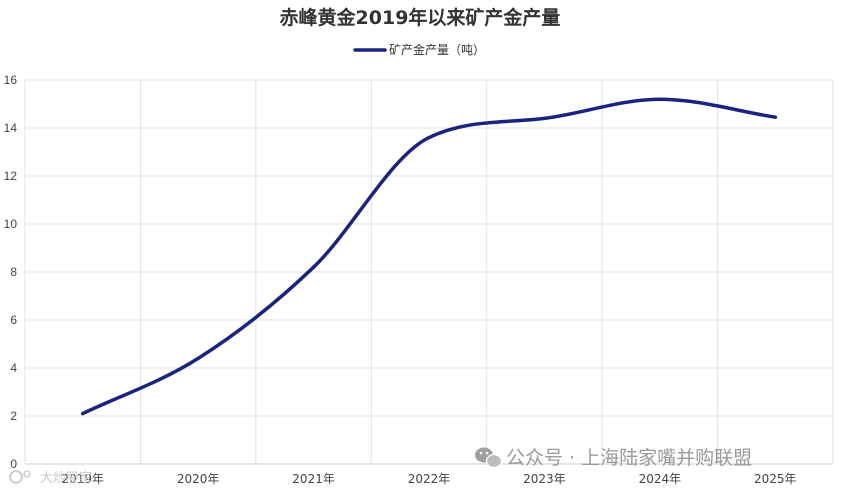  Describe the element at coordinates (420, 17) in the screenshot. I see `chart-title: 赤峰黄金2019年以来矿产金产量` at that location.